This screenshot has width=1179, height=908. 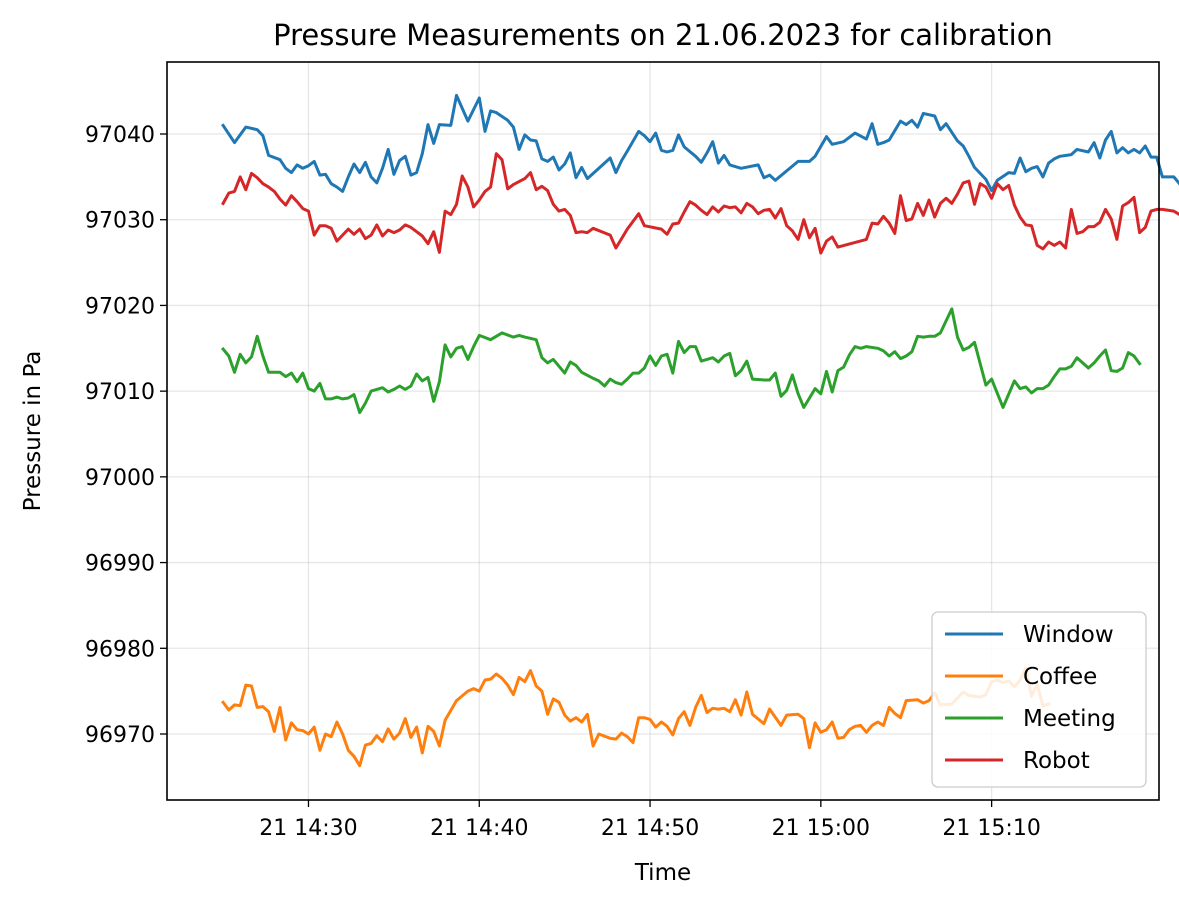 I want to click on legend-label-coffee: Coffee, so click(x=1060, y=677).